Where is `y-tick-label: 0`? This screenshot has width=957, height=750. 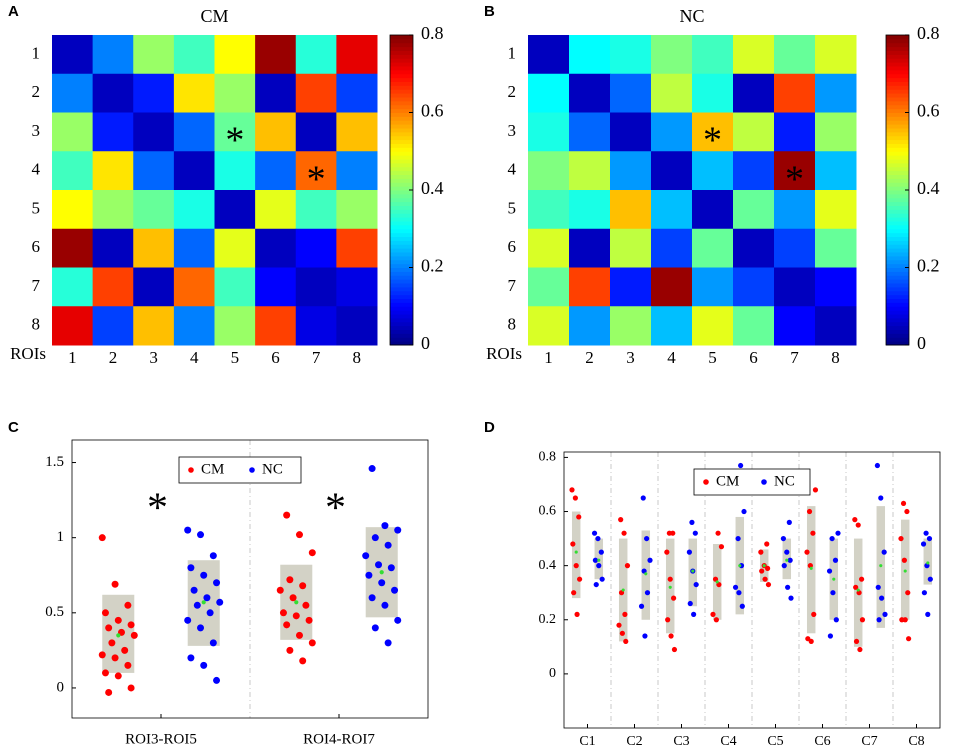
y-tick-label: 0 is located at coordinates (61, 687).